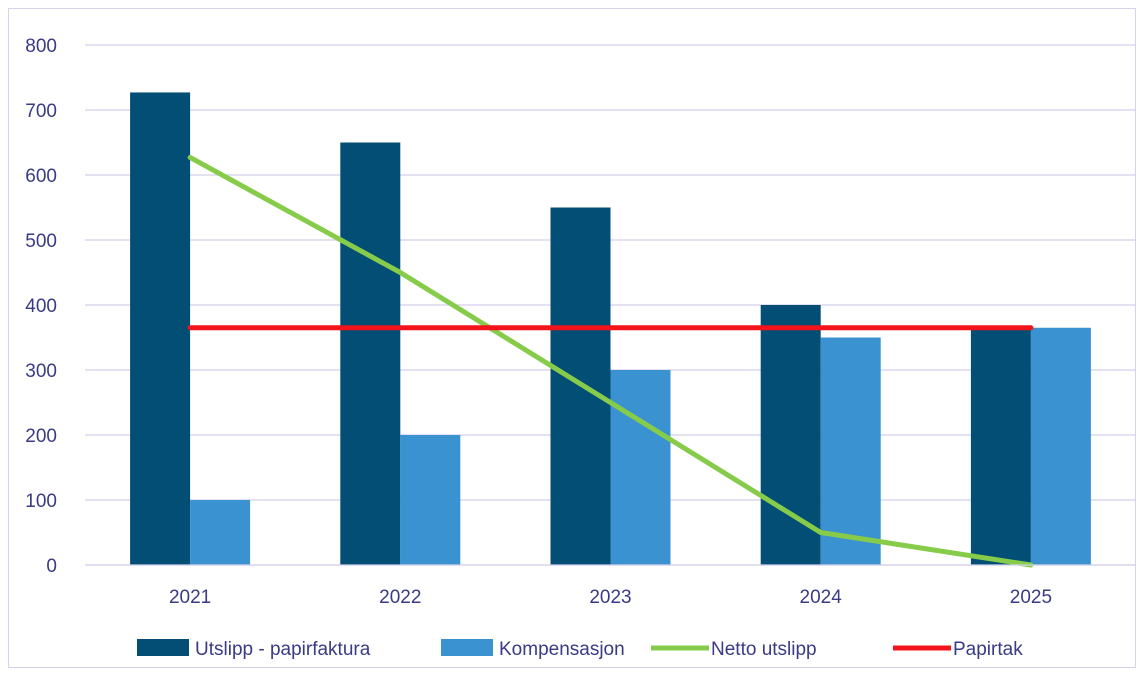 This screenshot has width=1145, height=677. What do you see at coordinates (41, 436) in the screenshot?
I see `y-tick-label: 200` at bounding box center [41, 436].